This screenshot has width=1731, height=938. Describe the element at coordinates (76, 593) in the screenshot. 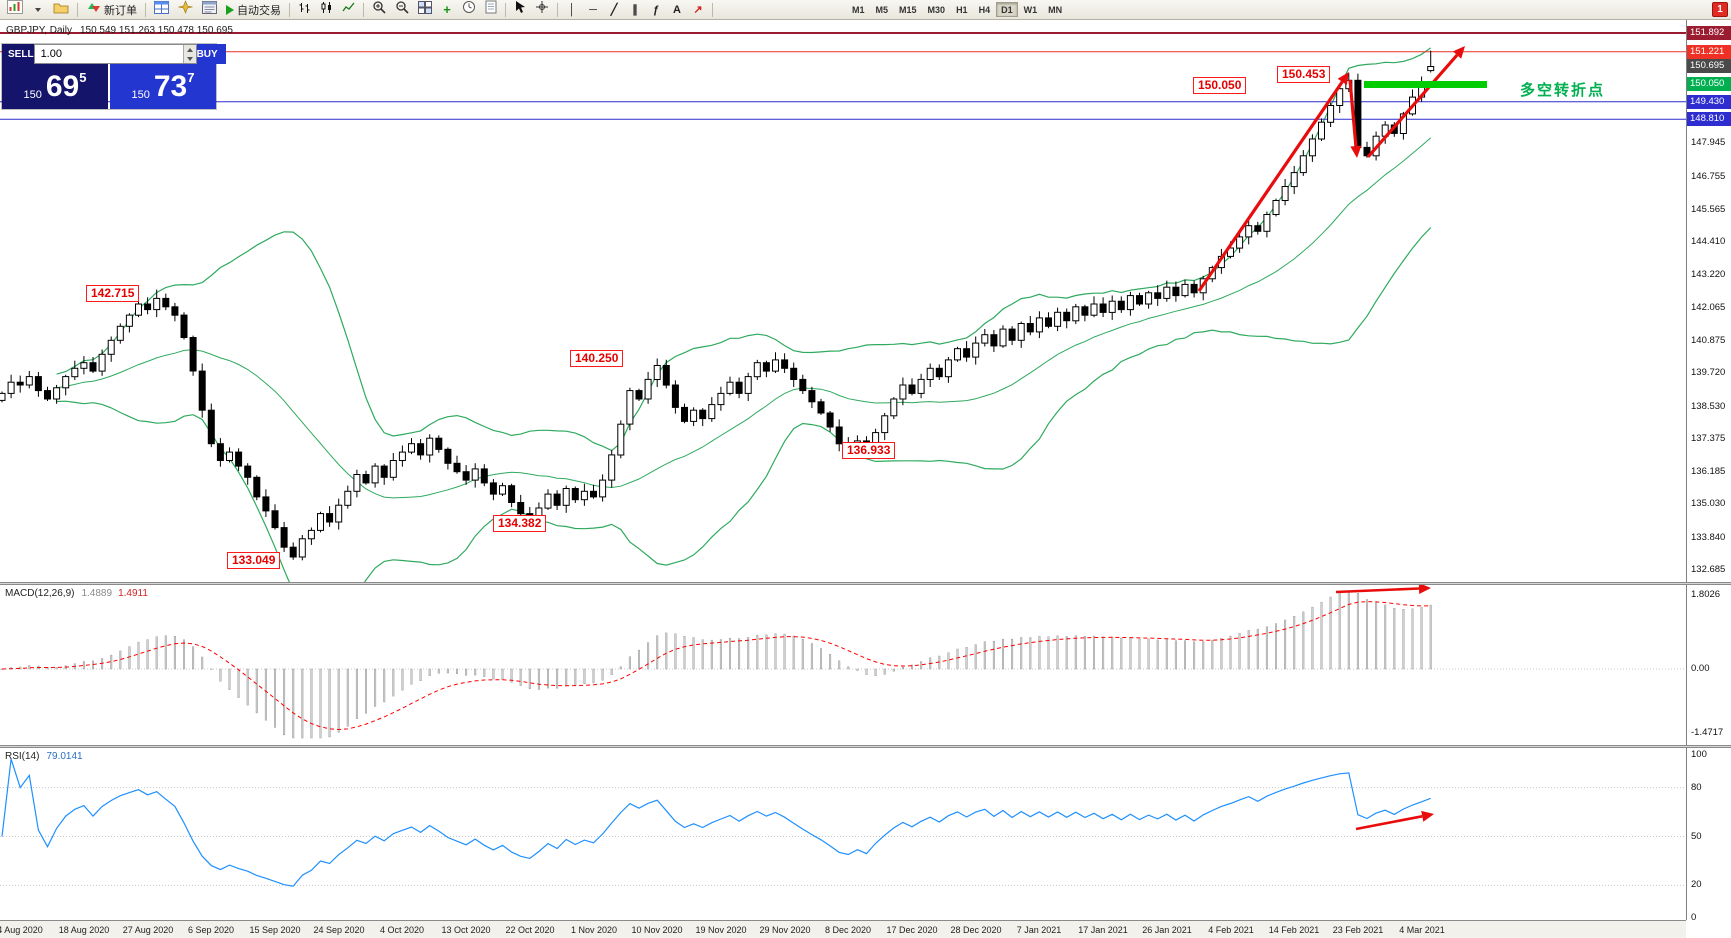

I see `macd-label: MACD(12,26,9) 1.4889 1.4911` at that location.